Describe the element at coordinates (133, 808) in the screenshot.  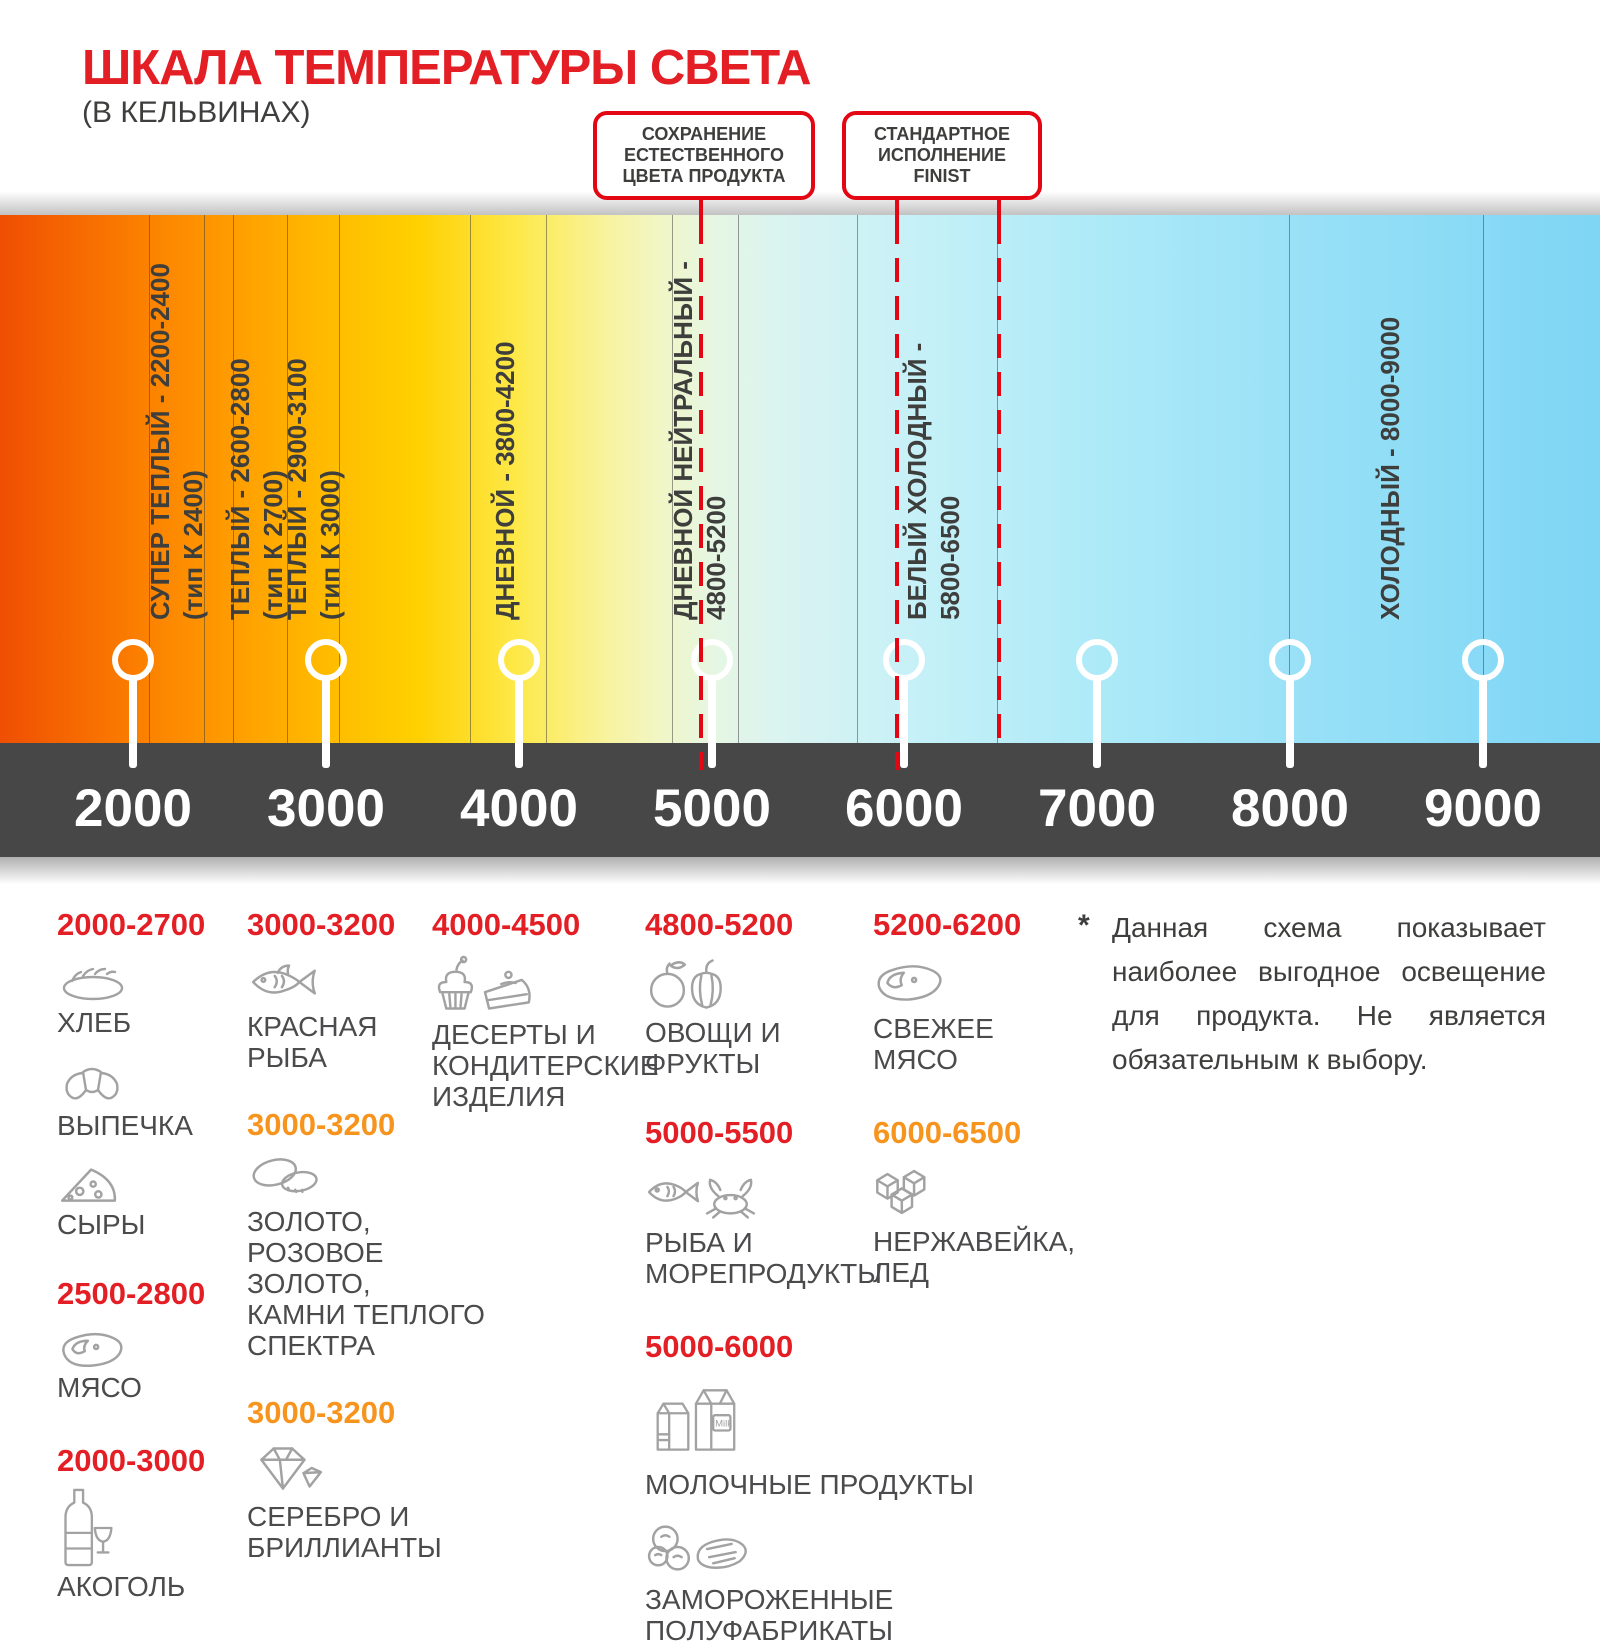
I see `tick-2000: 2000` at that location.